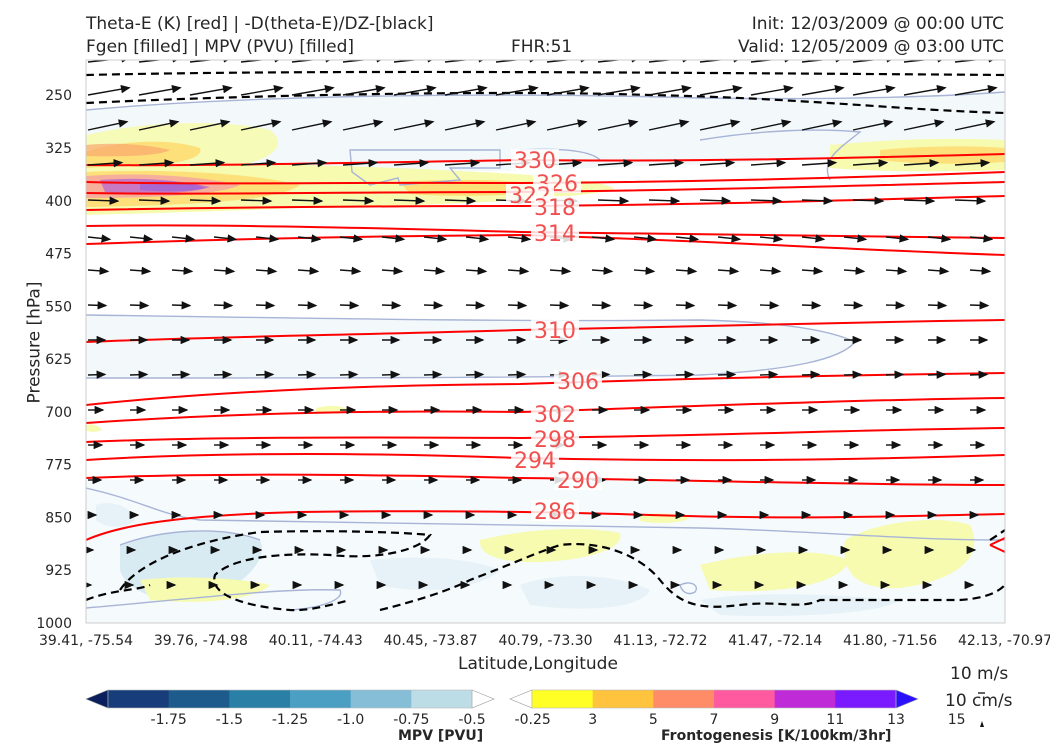 This screenshot has height=750, width=1050. Describe the element at coordinates (979, 674) in the screenshot. I see `reference-vector-label-horizontal: 10 m/s` at that location.